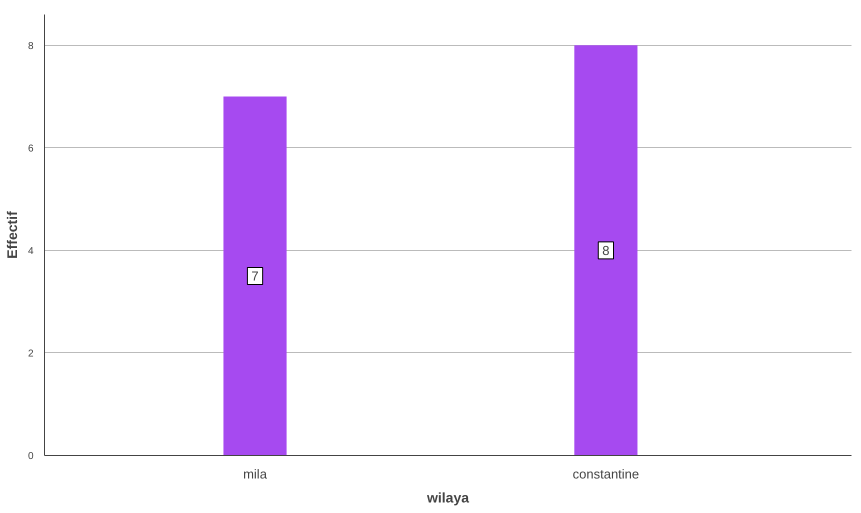 Image resolution: width=861 pixels, height=513 pixels. I want to click on y-tick-label: 2, so click(31, 354).